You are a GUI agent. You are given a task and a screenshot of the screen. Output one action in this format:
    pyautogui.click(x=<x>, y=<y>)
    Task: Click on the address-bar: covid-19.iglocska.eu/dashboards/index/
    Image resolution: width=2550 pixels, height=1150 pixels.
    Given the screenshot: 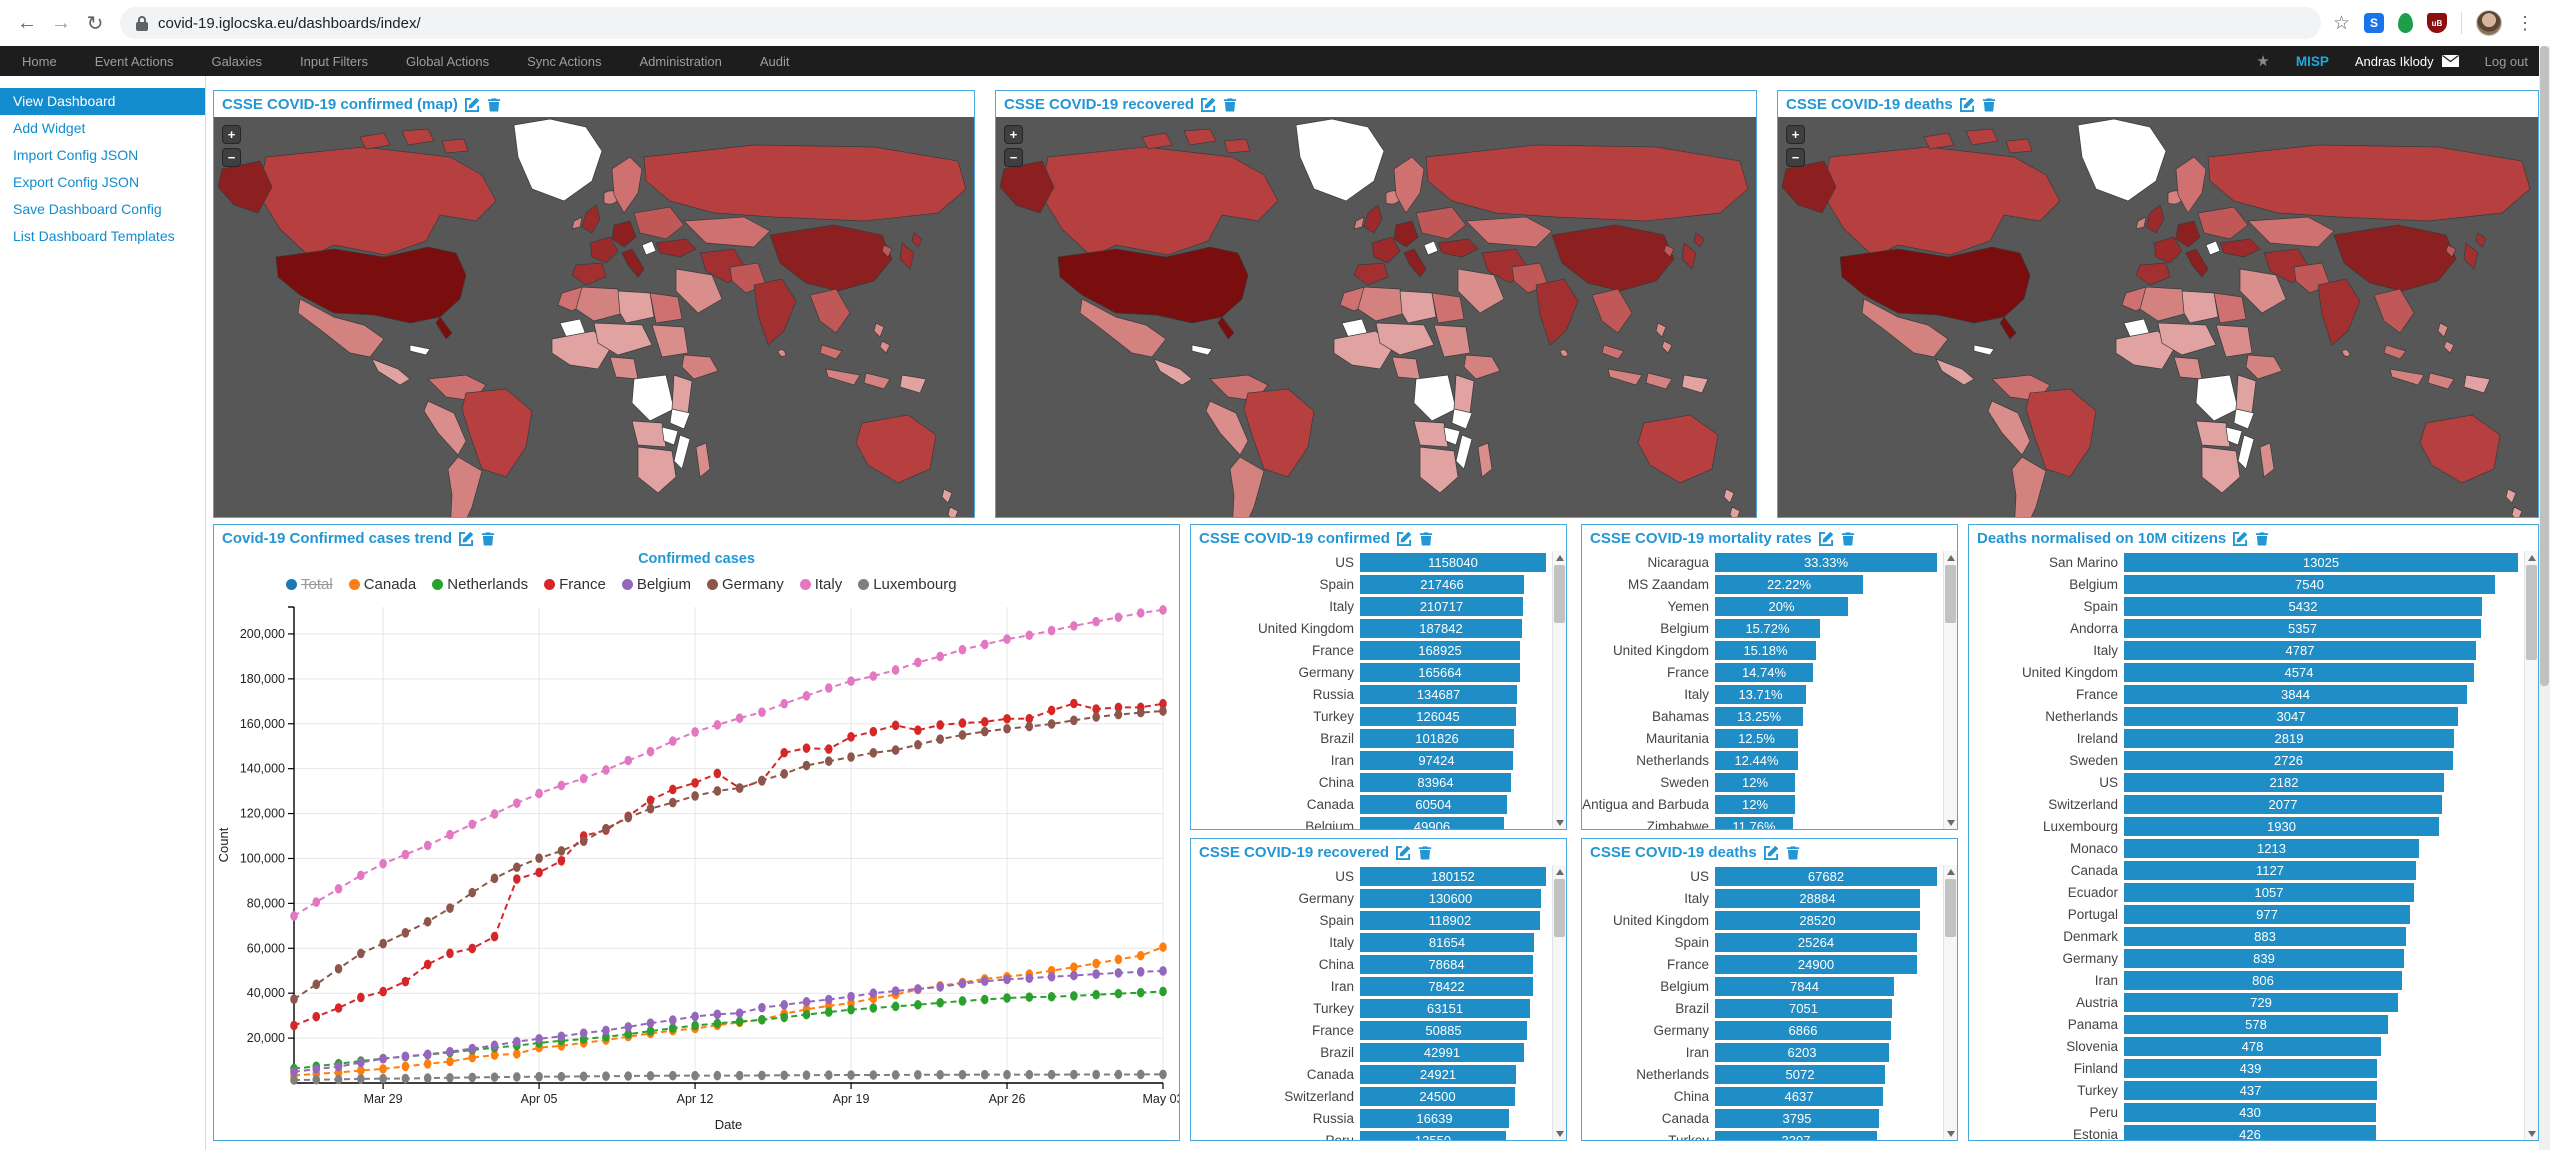 What is the action you would take?
    pyautogui.click(x=1220, y=23)
    